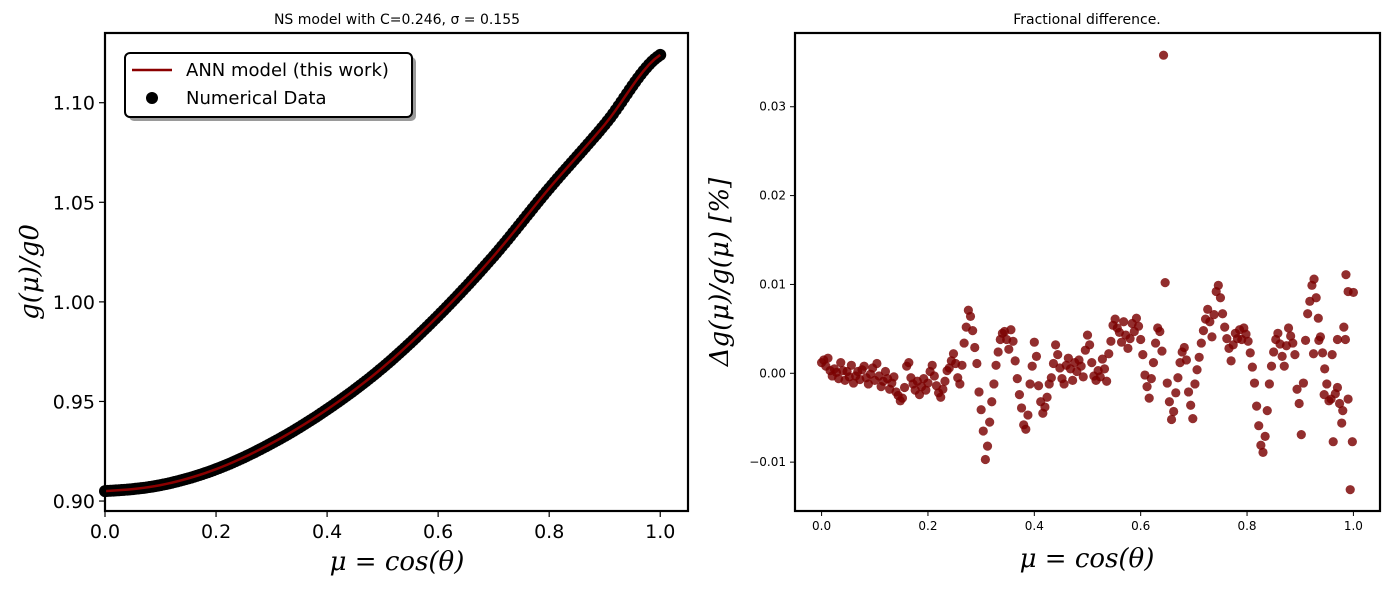  What do you see at coordinates (660, 532) in the screenshot?
I see `left-x-tick-label: 1.0` at bounding box center [660, 532].